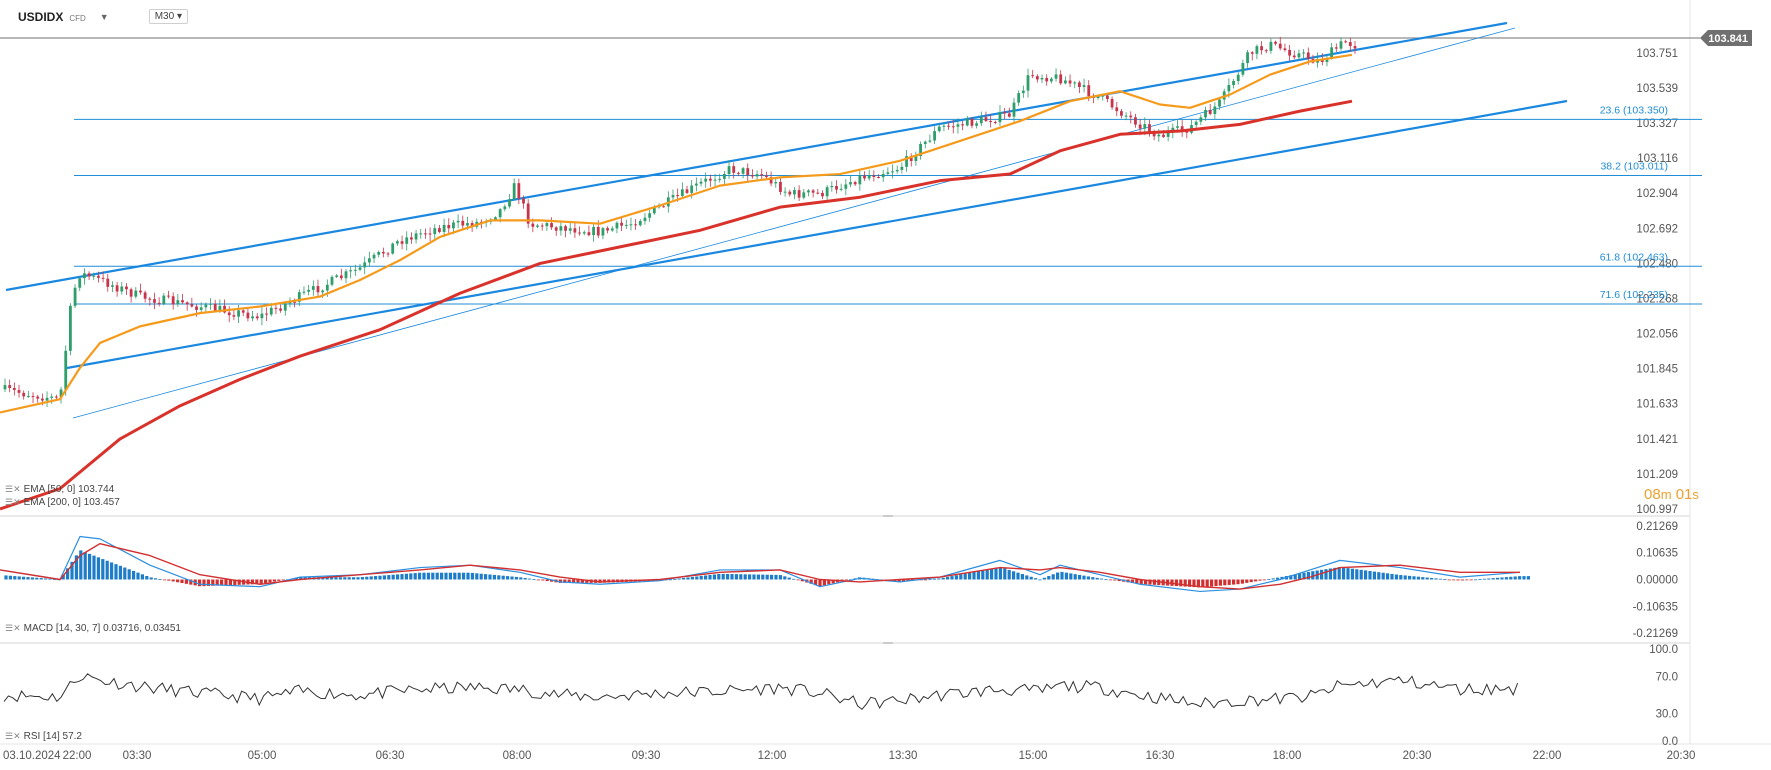 The image size is (1771, 770). I want to click on fib-level-label: 38.2 (103.011), so click(1634, 167).